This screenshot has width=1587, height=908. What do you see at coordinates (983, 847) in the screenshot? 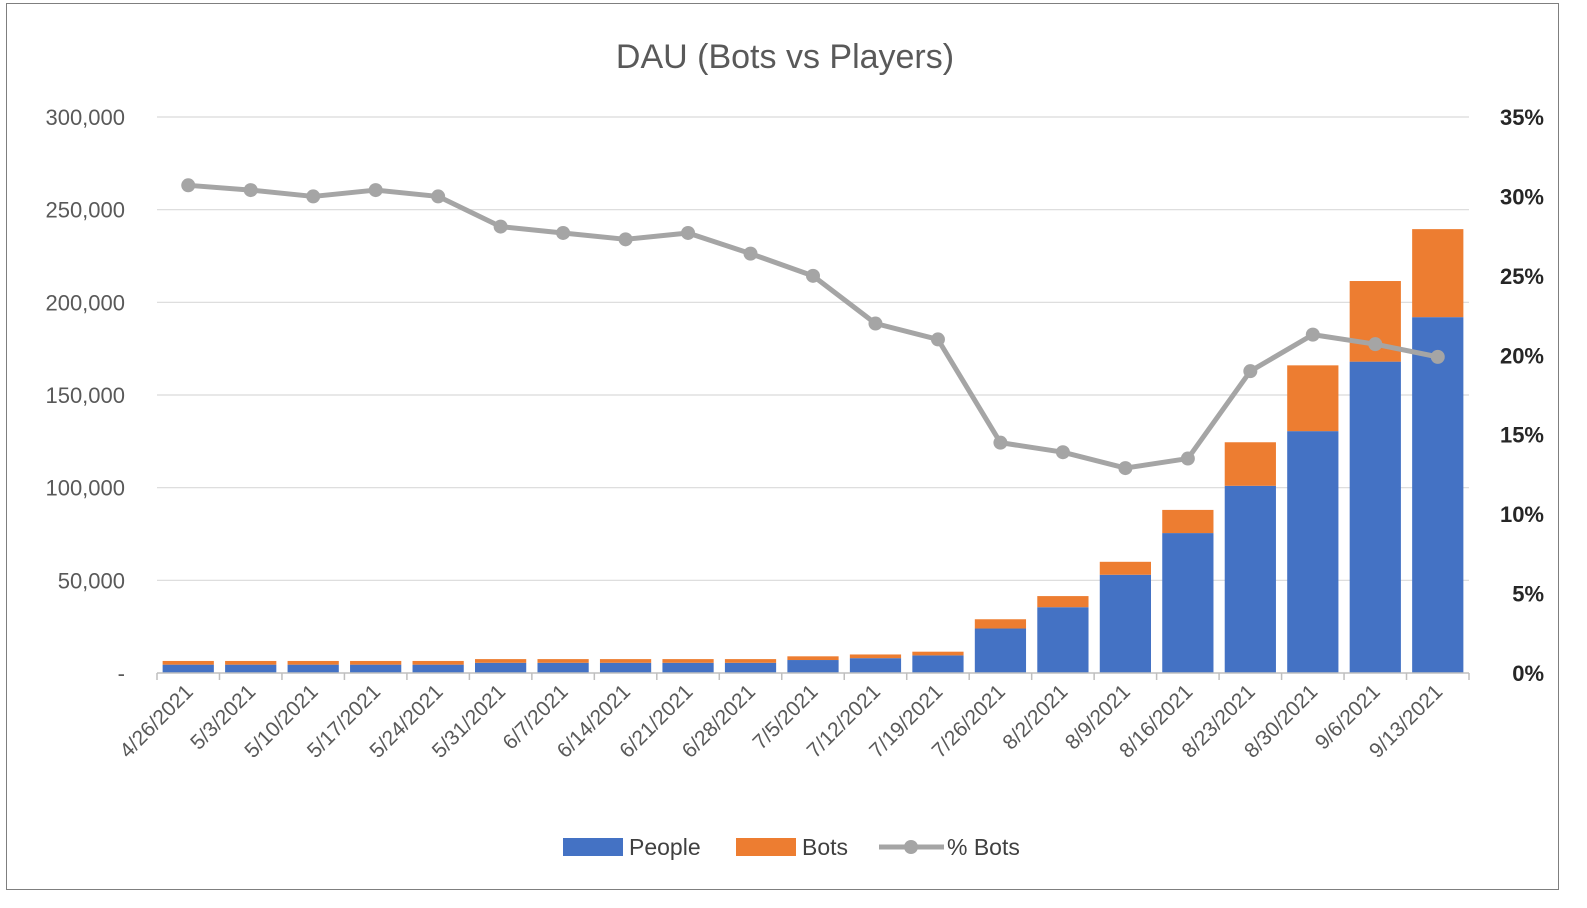
I see `legend-label-pct-bots: % Bots` at bounding box center [983, 847].